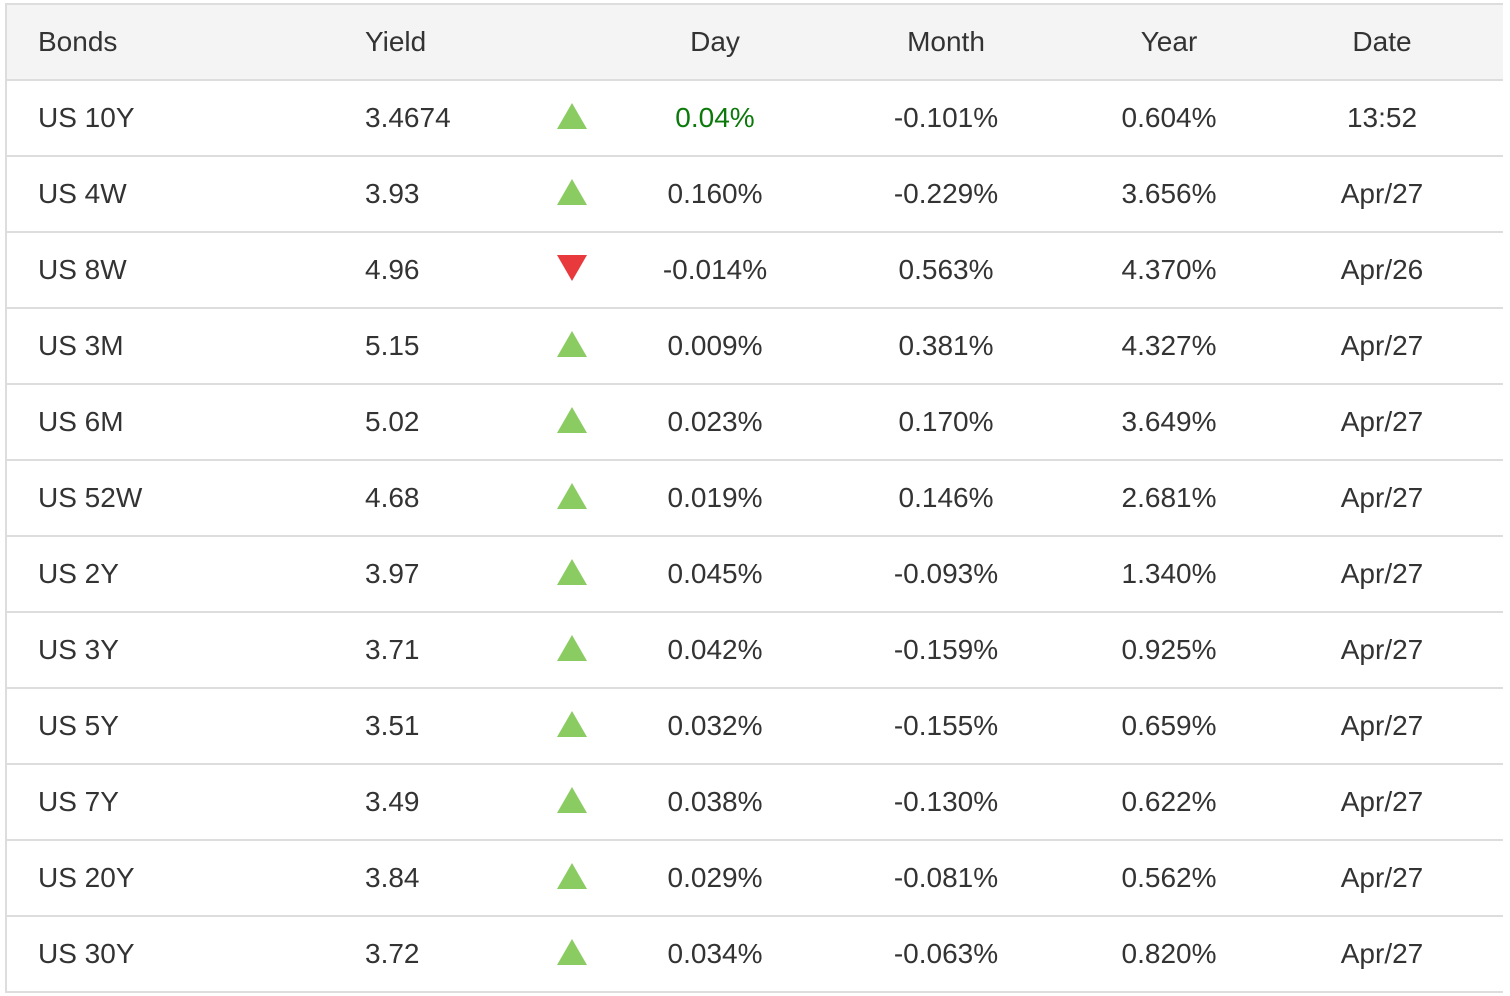  I want to click on header-row: Bonds Yield Day Month Year Date, so click(754, 42).